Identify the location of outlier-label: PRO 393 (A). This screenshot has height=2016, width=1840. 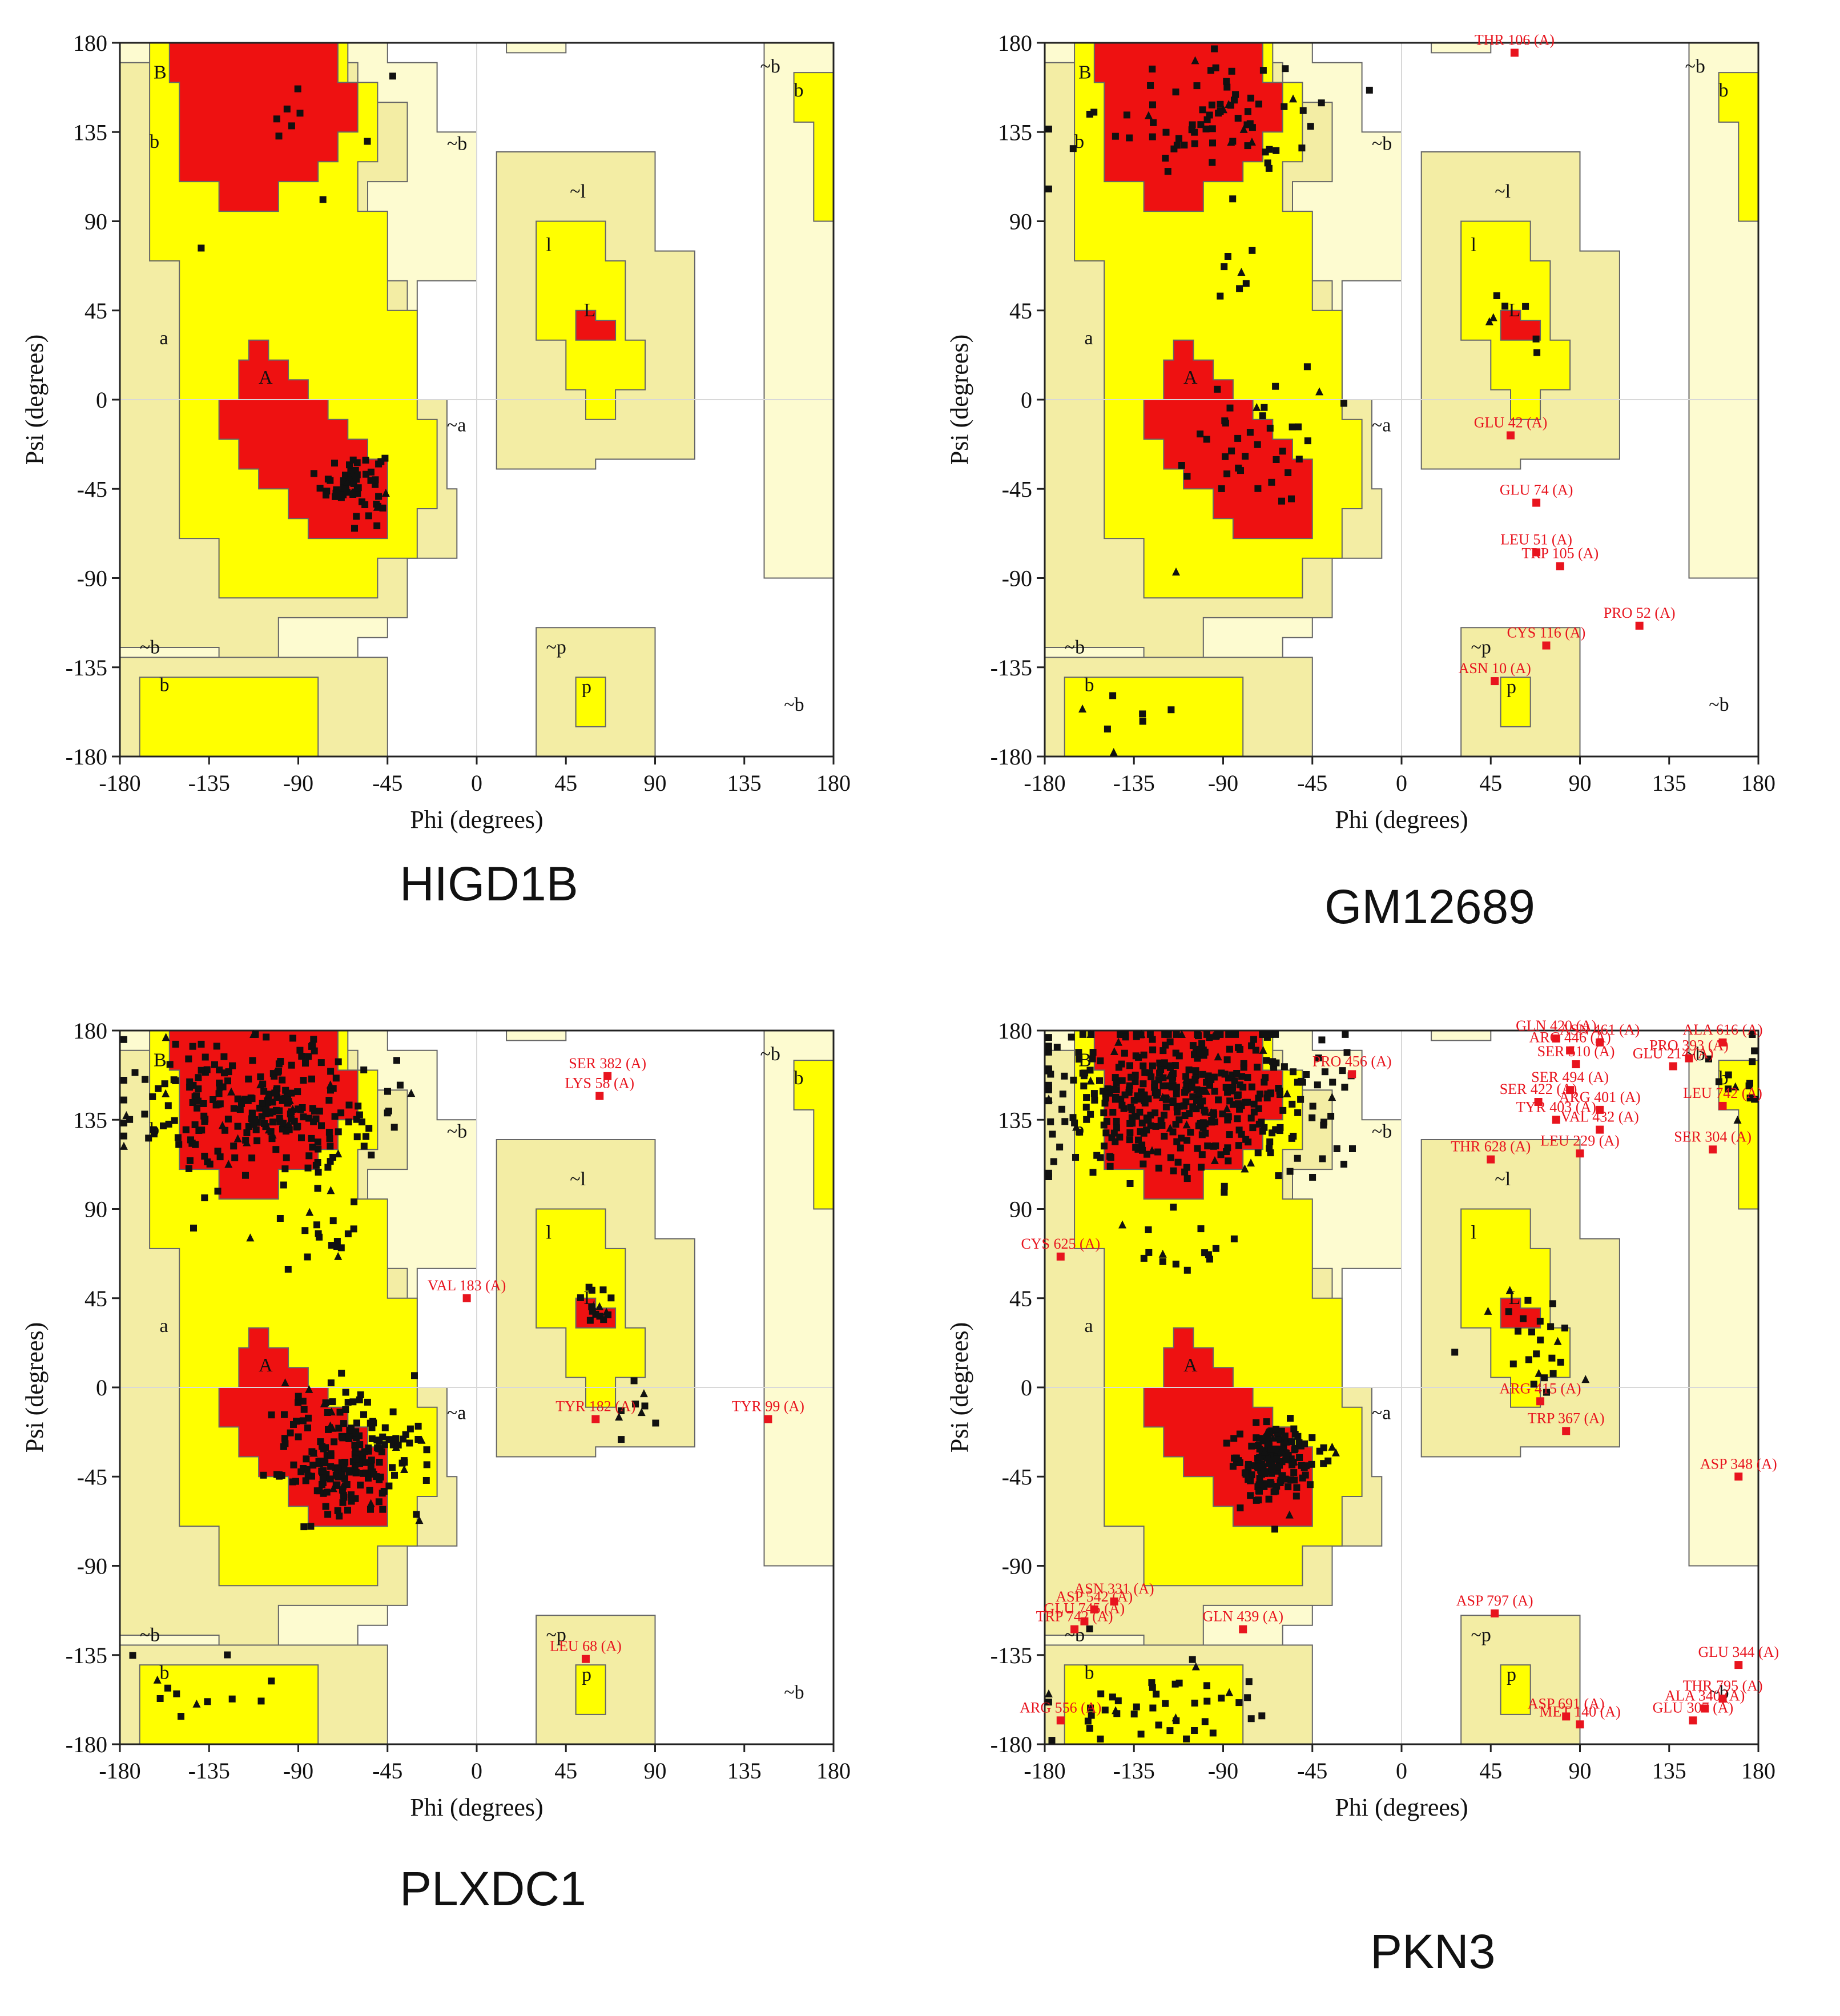
(1689, 1045).